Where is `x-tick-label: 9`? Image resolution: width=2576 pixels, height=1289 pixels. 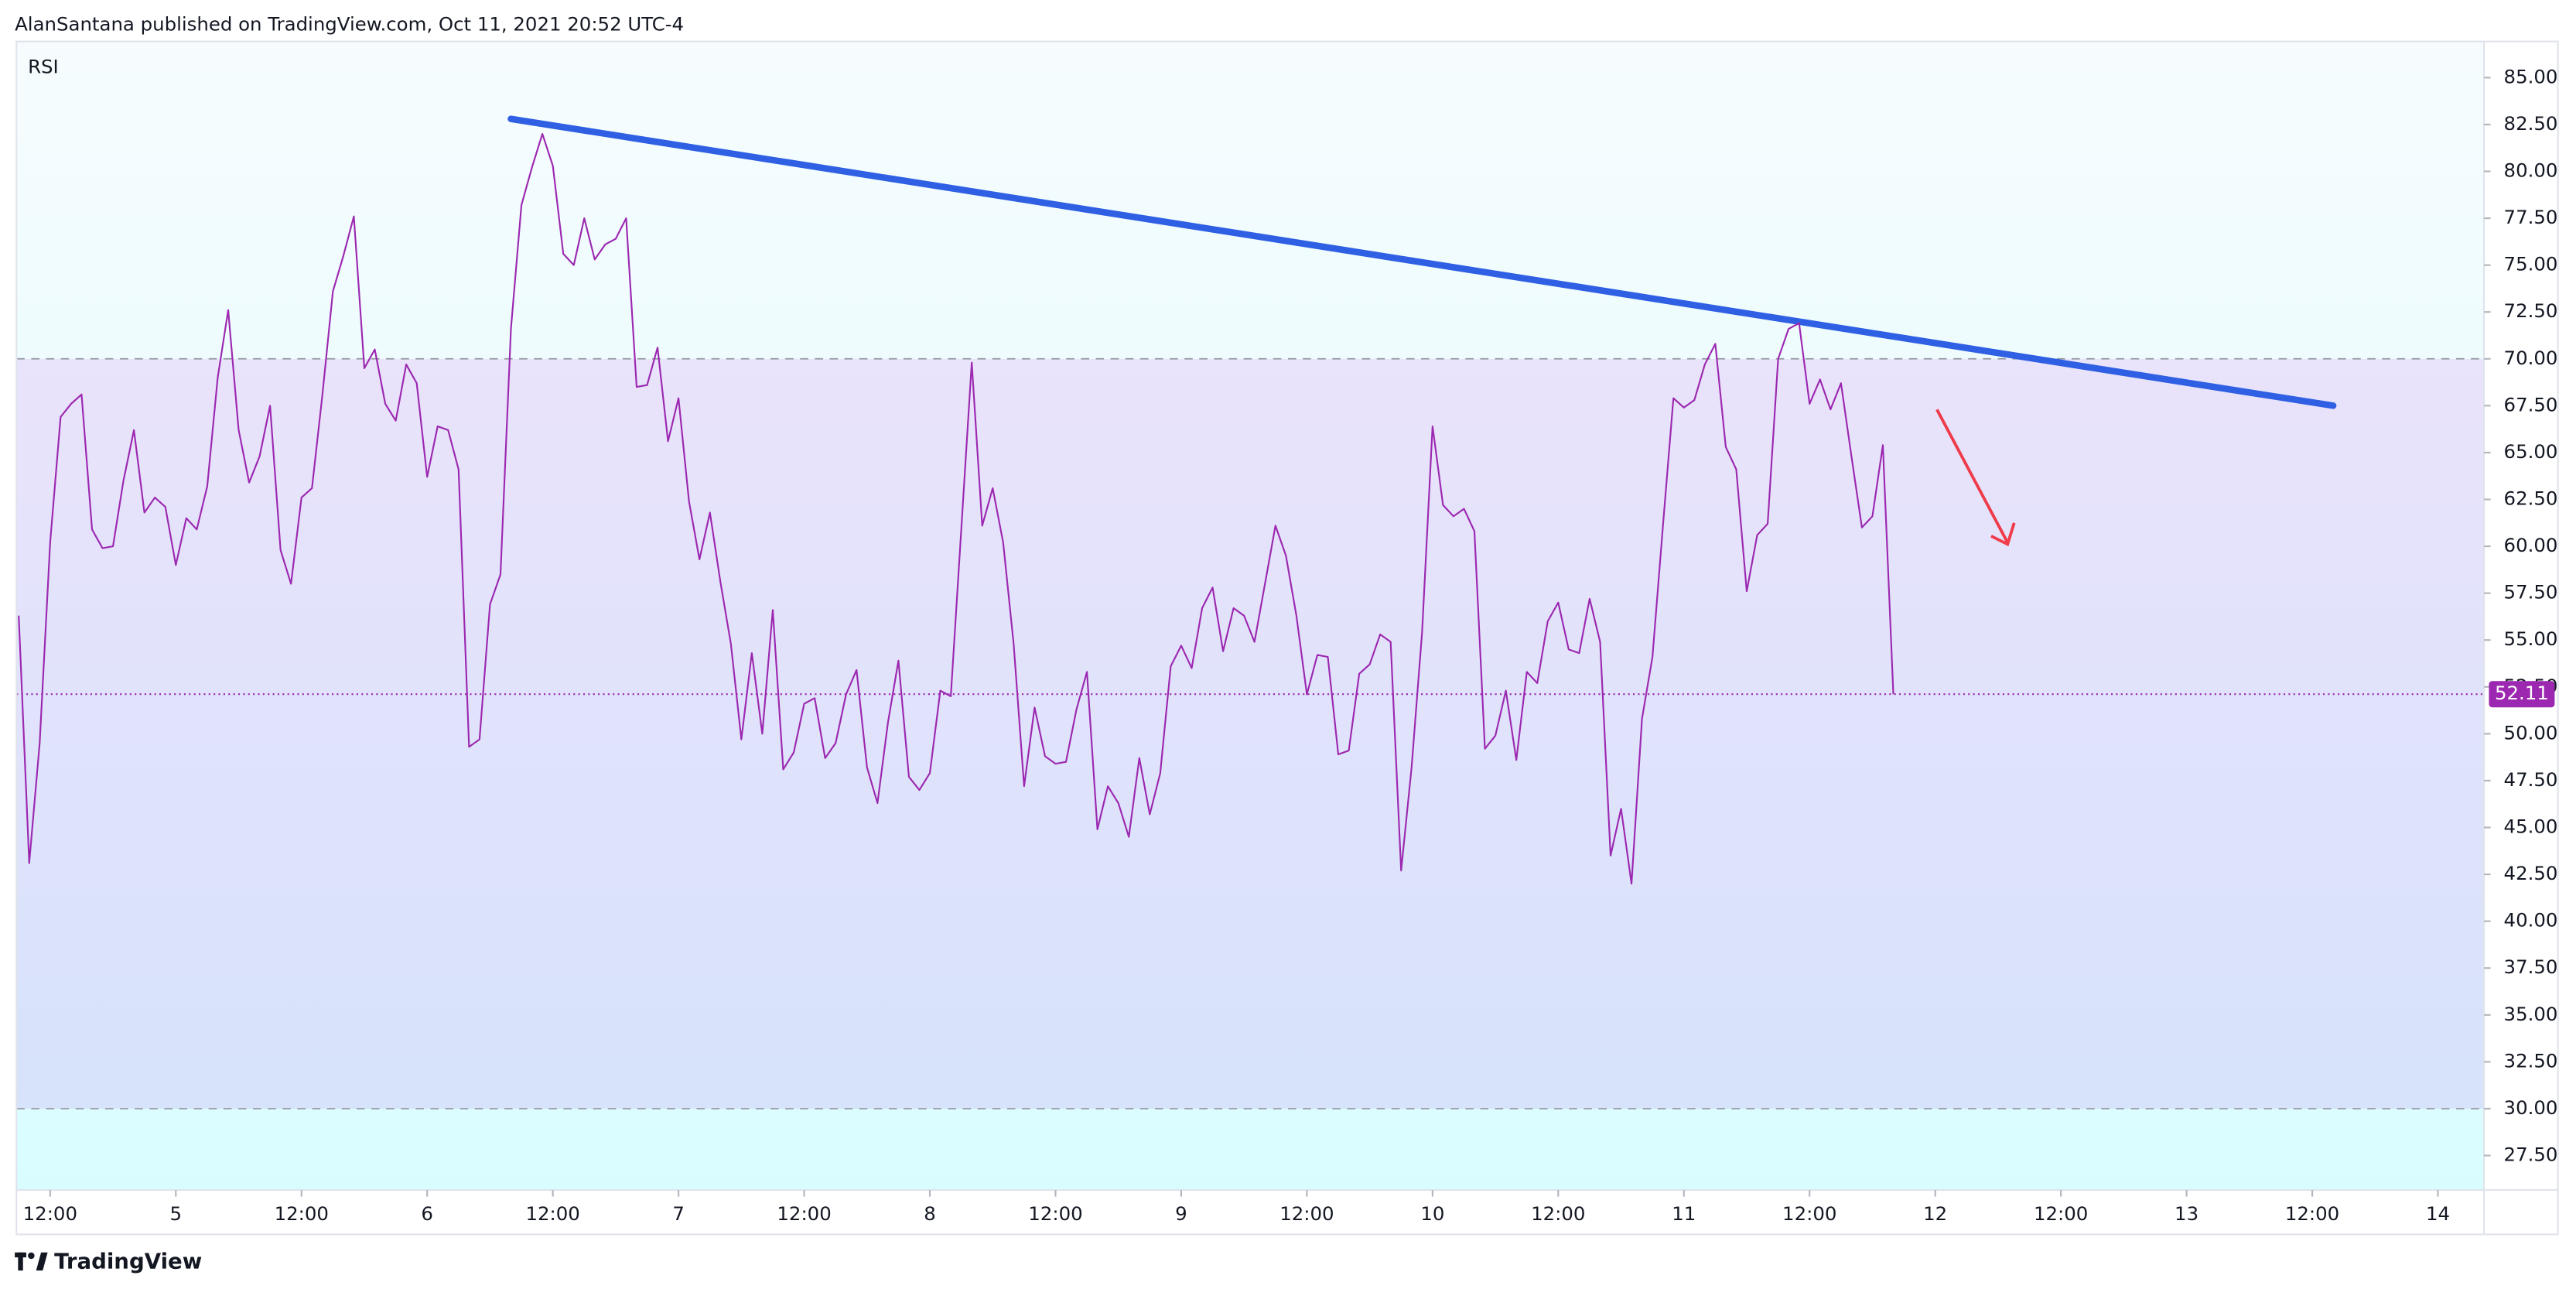
x-tick-label: 9 is located at coordinates (1181, 1213).